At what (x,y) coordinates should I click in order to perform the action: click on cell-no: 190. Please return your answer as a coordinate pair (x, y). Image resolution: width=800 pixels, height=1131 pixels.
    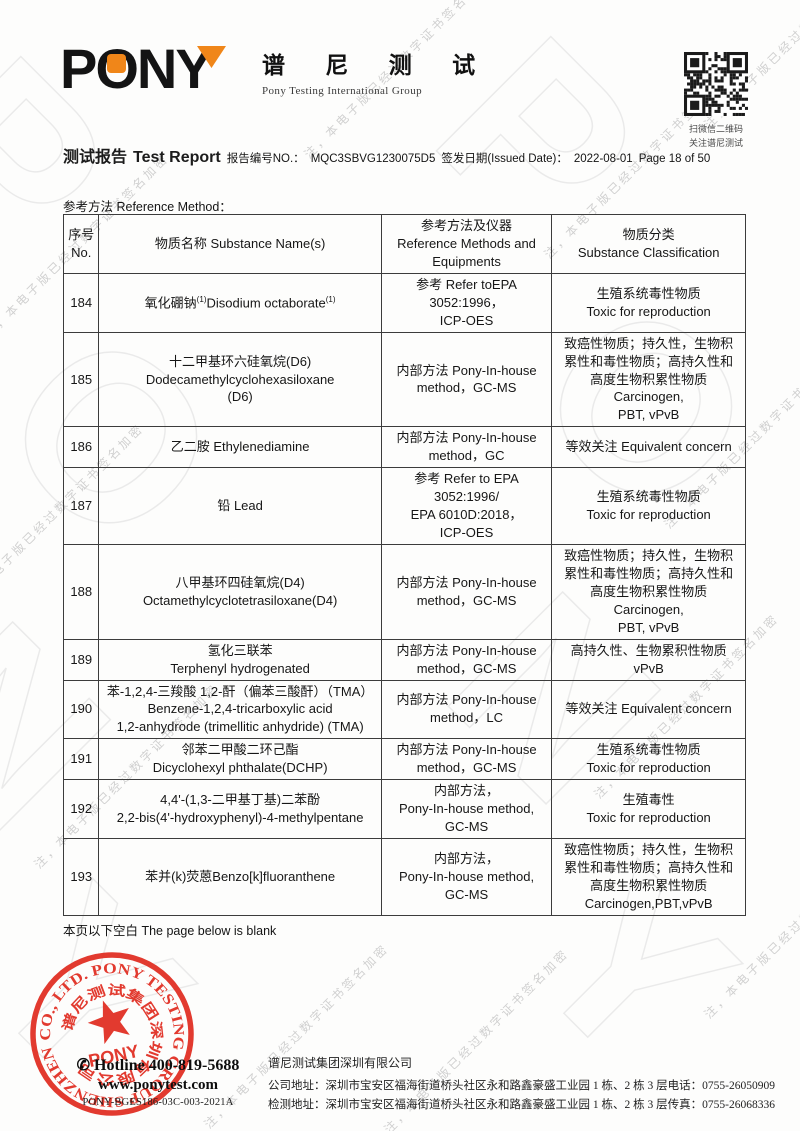
    Looking at the image, I should click on (81, 709).